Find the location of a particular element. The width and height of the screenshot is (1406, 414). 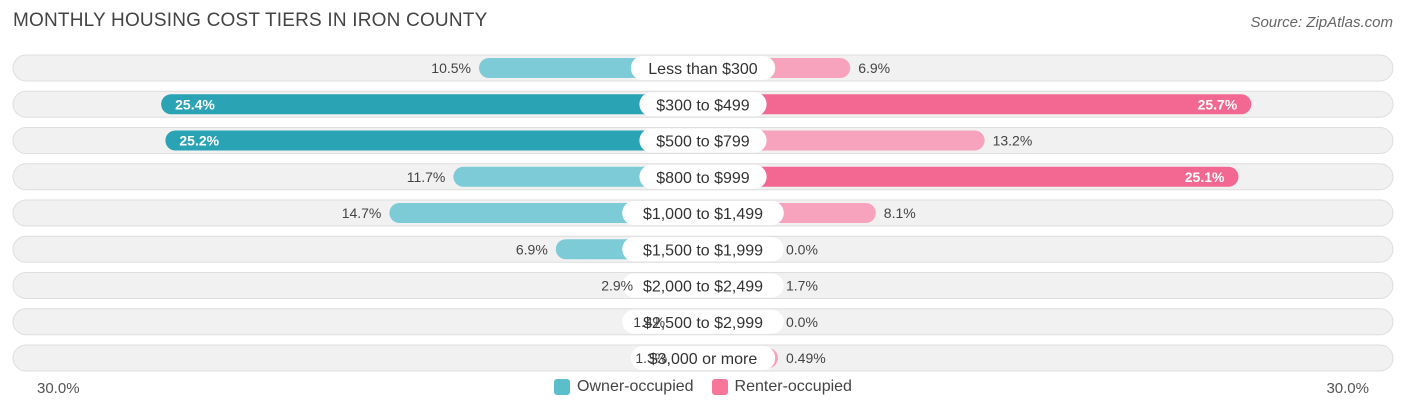

row-6: $2,000 to $2,499 2.9% 1.7% is located at coordinates (703, 285).